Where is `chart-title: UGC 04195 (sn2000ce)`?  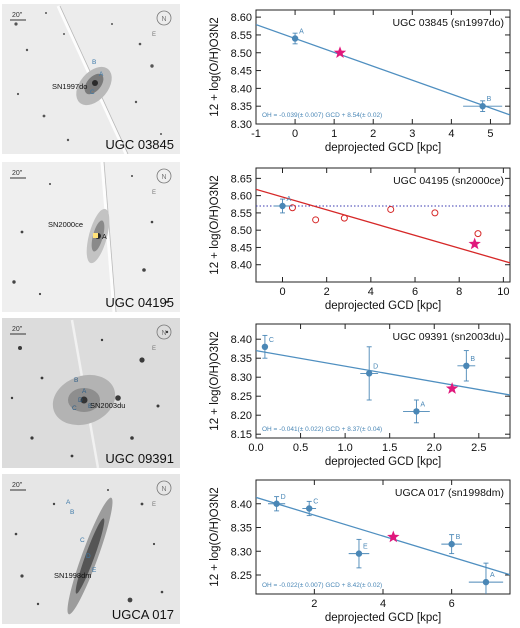
chart-title: UGC 04195 (sn2000ce) is located at coordinates (448, 181).